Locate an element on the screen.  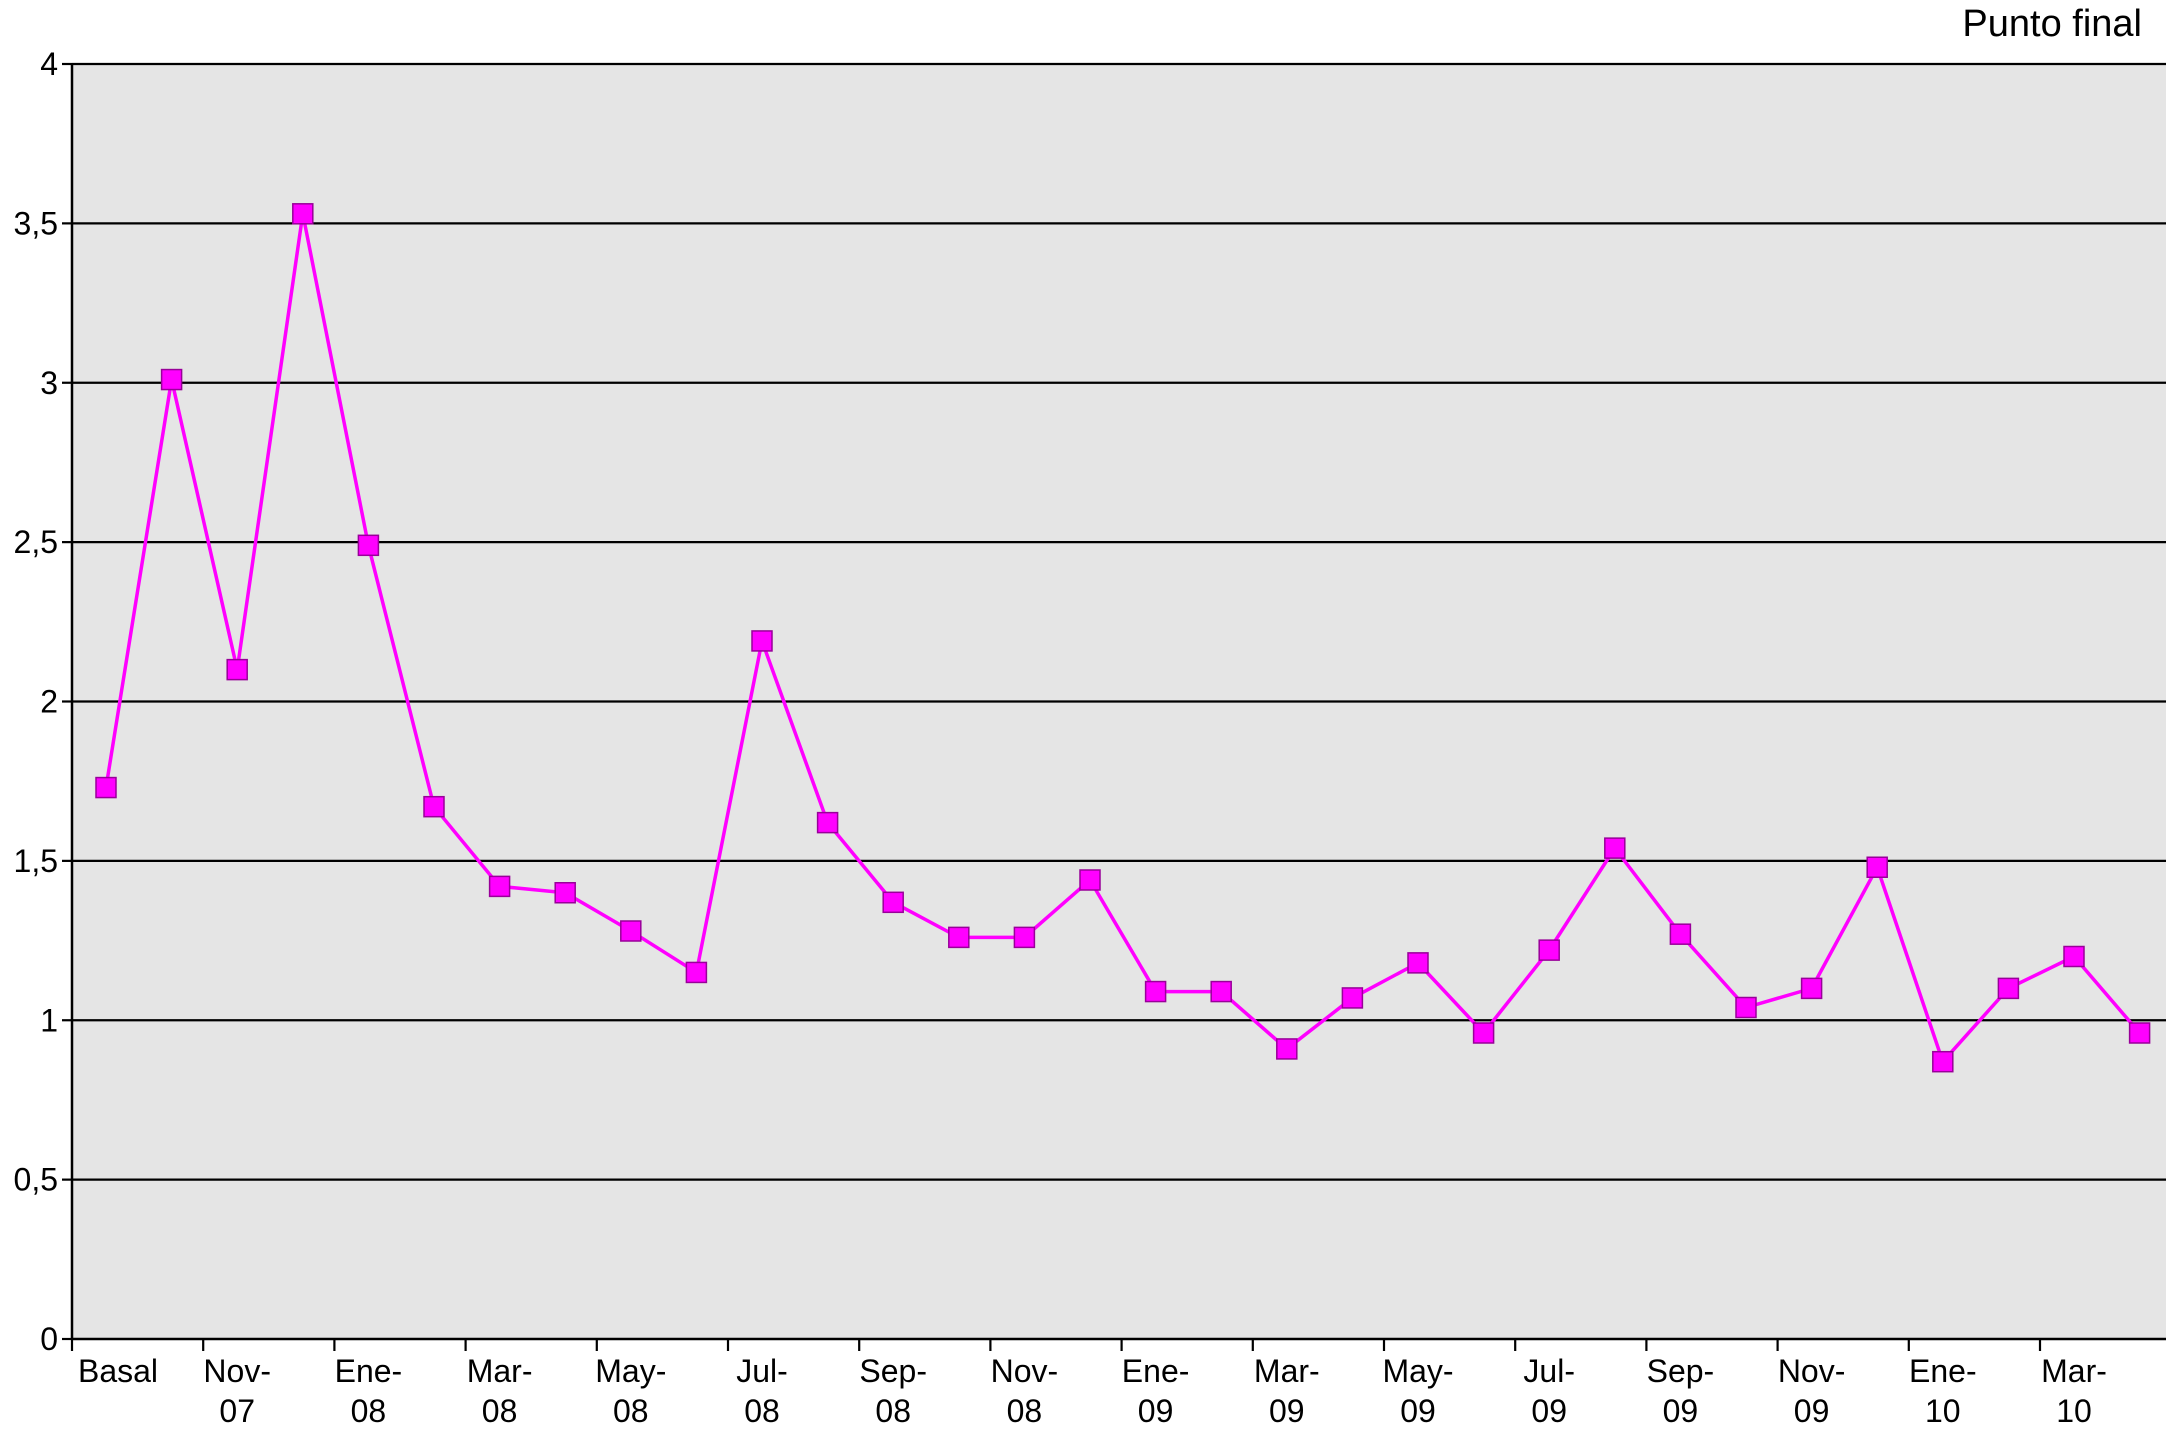
y-axis-ticks: 0 0,5 1 1,5 2 2,5 3 3,5 4 is located at coordinates (43, 701).